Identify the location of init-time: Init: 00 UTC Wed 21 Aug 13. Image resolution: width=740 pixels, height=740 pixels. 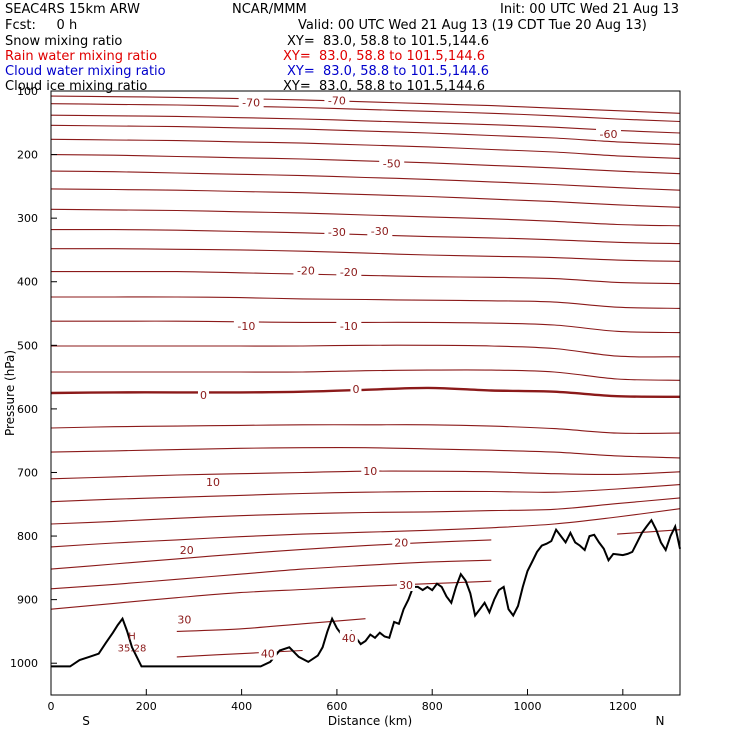
(590, 9).